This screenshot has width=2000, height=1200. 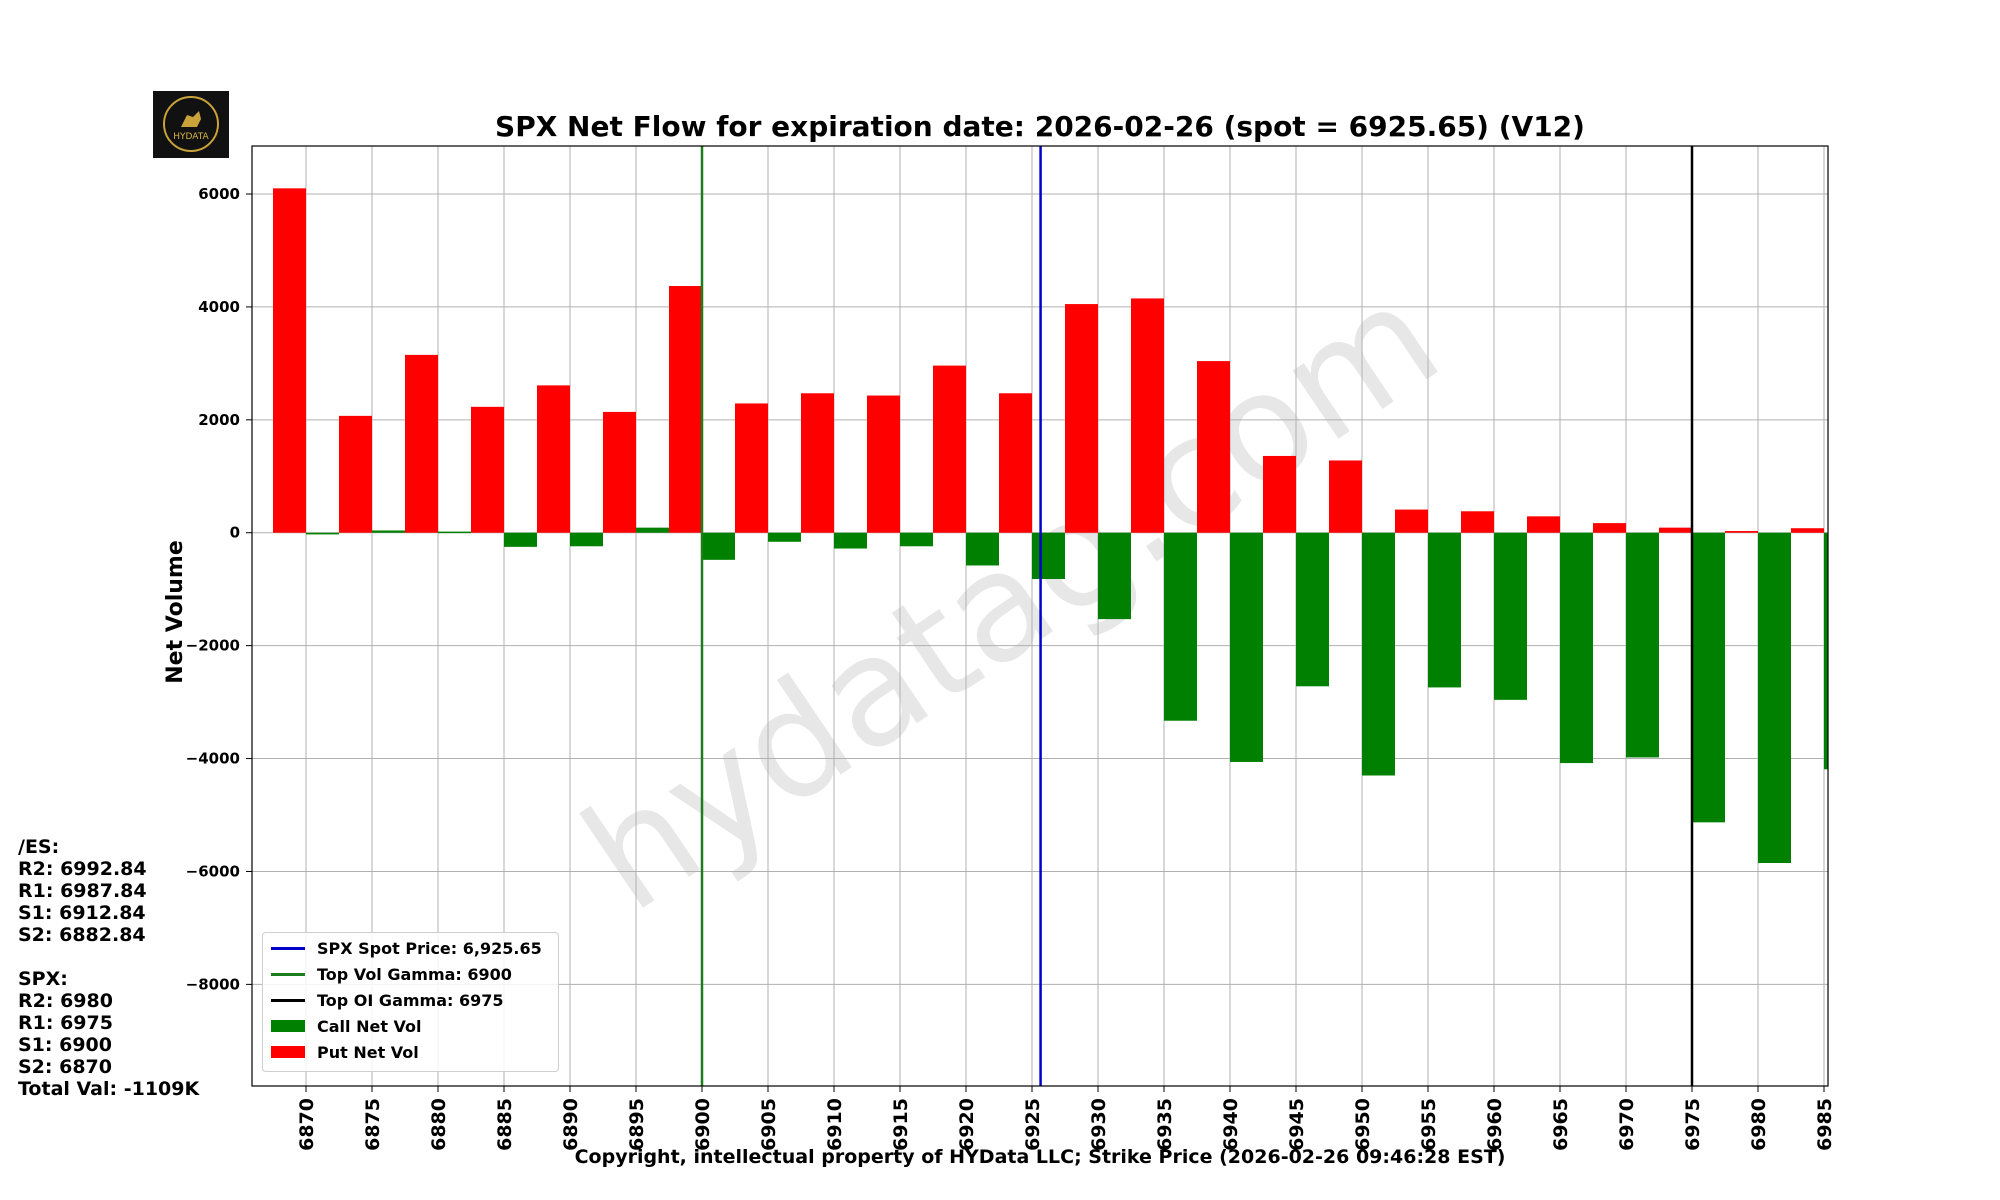 I want to click on y-tick-label: −2000, so click(x=213, y=646).